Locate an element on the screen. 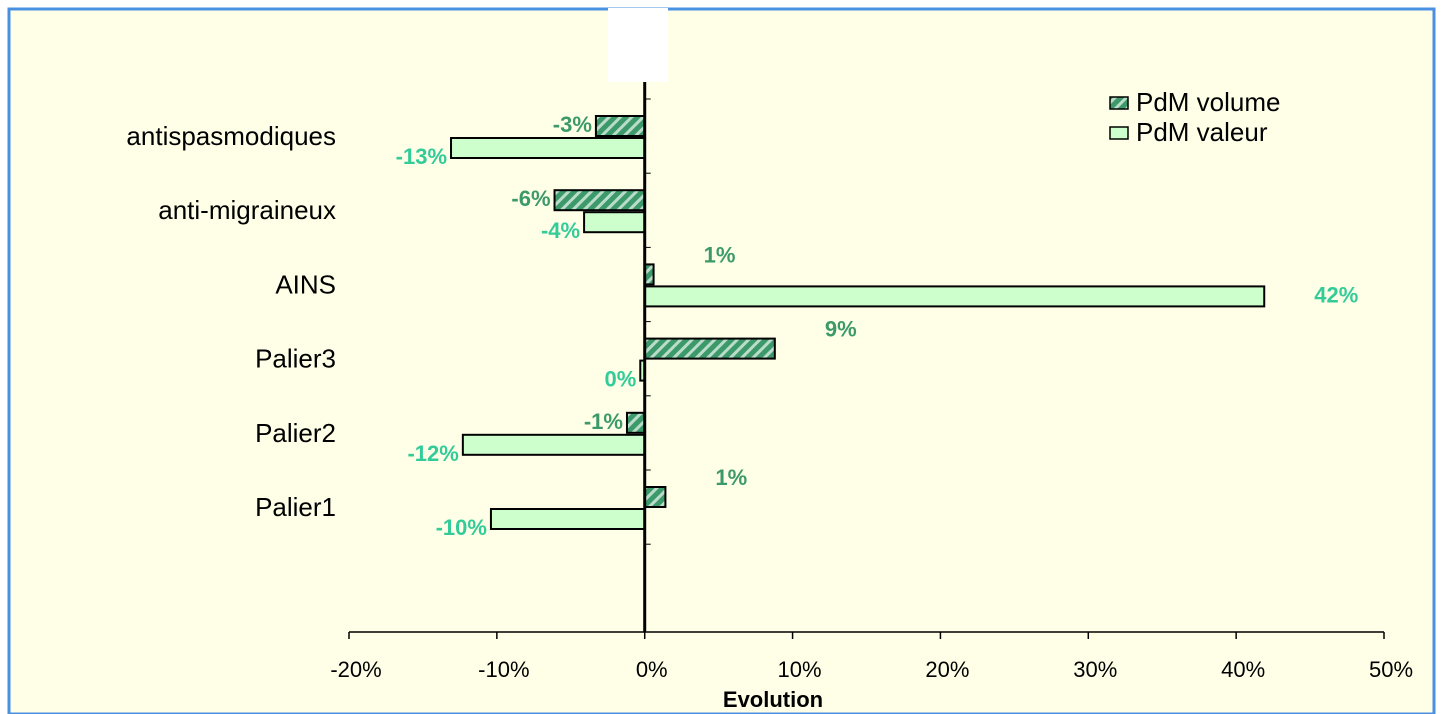 The image size is (1442, 714). x-tick-label: 0% is located at coordinates (652, 669).